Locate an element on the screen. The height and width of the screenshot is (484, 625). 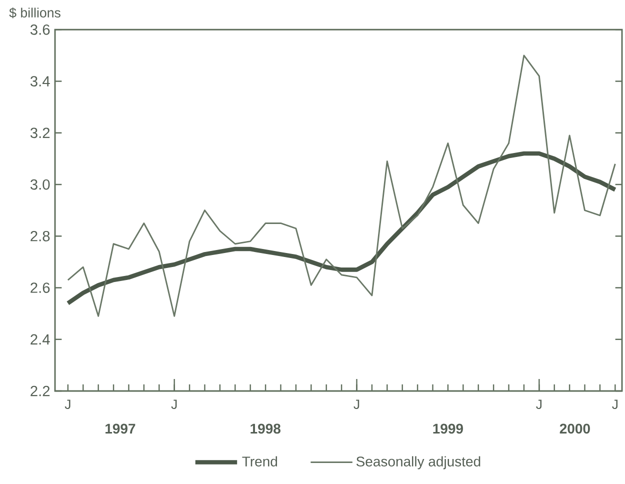
text: 1999 is located at coordinates (448, 429).